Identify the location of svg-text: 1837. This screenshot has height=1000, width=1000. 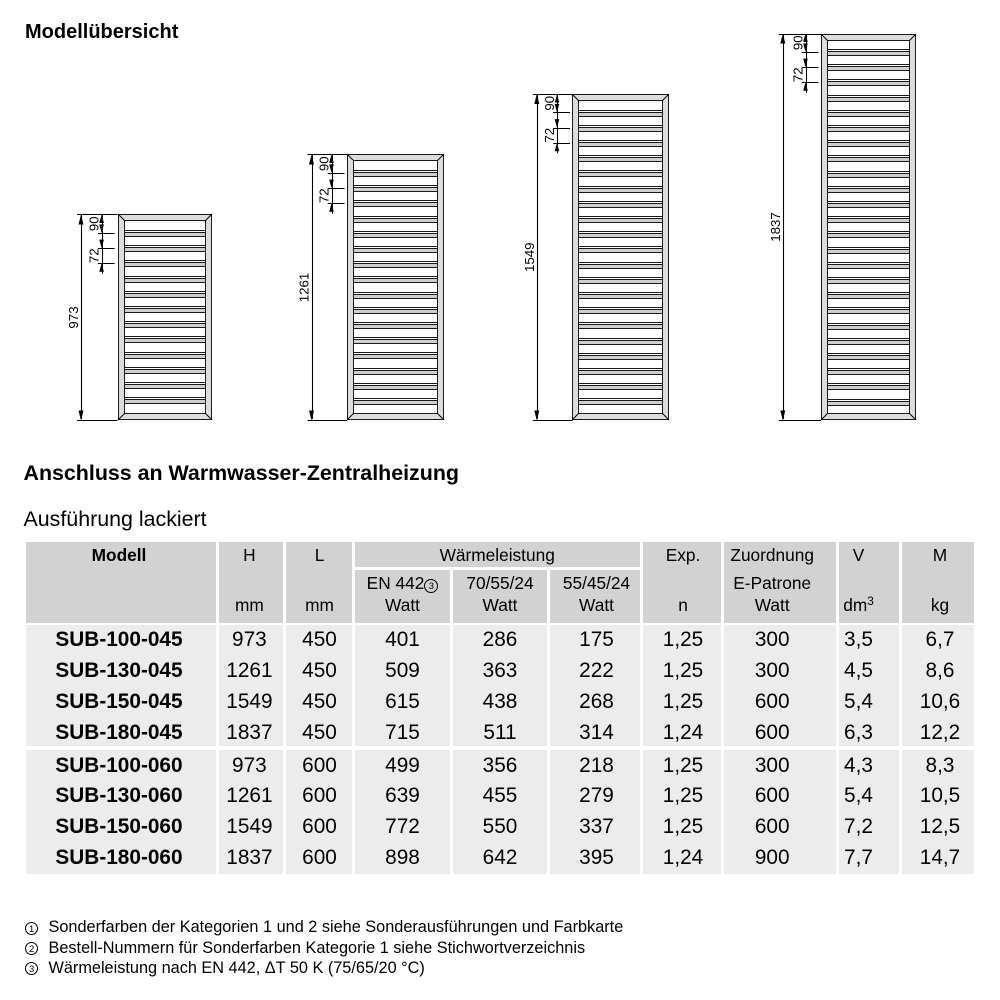
(775, 227).